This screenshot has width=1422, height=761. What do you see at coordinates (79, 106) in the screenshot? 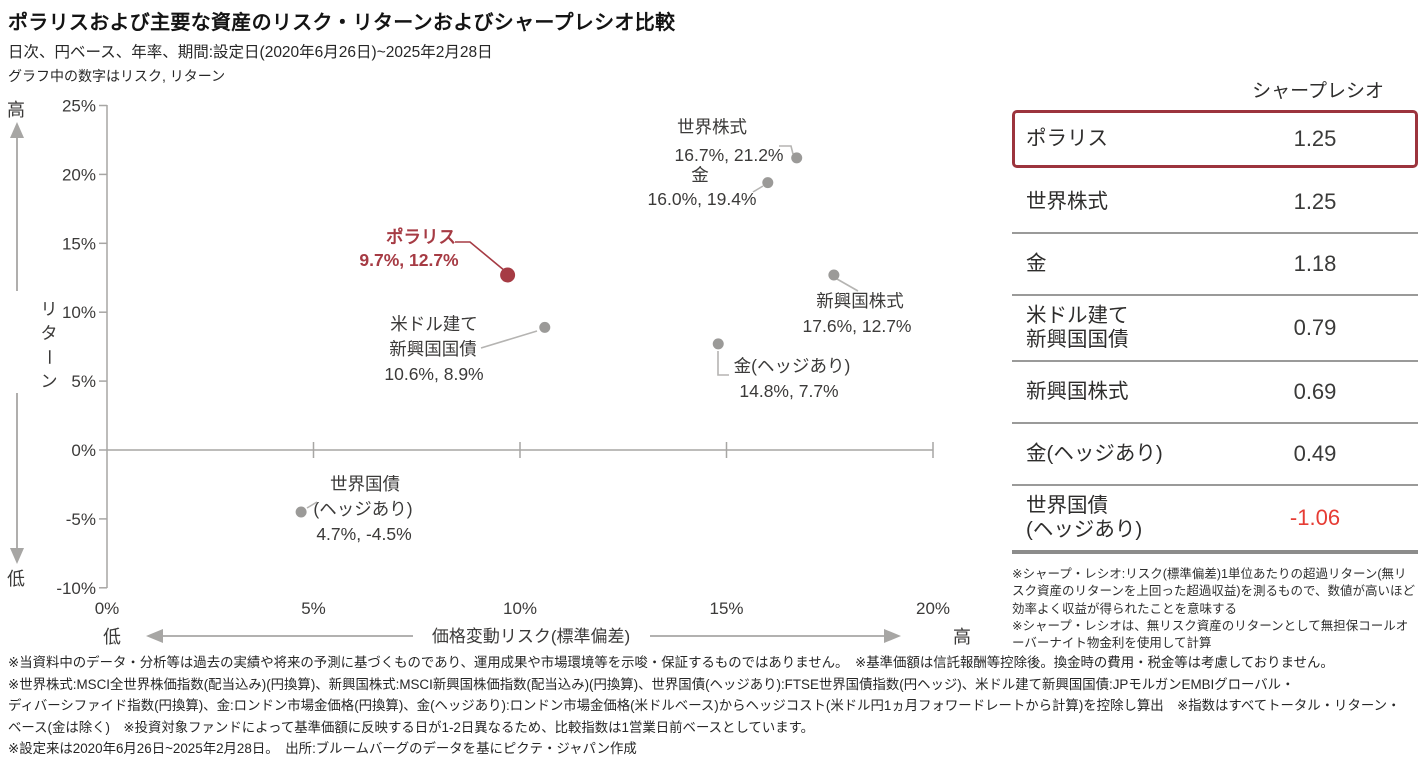
I see `y-tick-label: 25%` at bounding box center [79, 106].